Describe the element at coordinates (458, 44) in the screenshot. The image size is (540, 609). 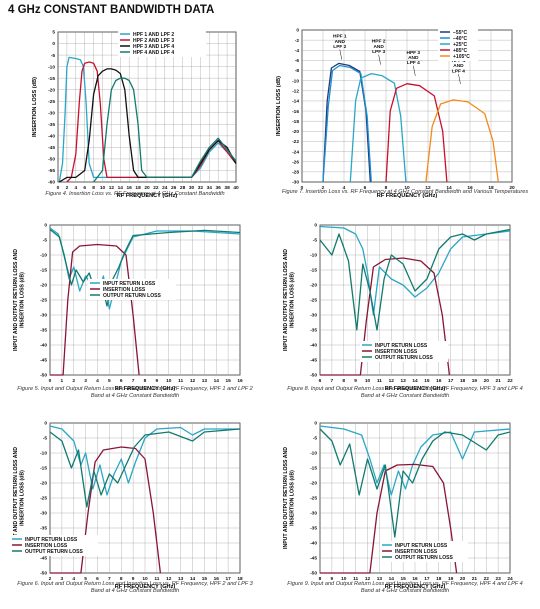
I see `chart-legend: −55°C−40°C+25°C+85°C+105°C` at that location.